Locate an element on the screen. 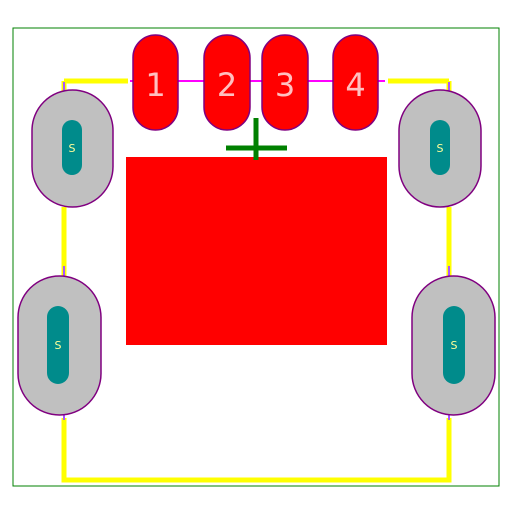  shield-top-right: S is located at coordinates (440, 148).